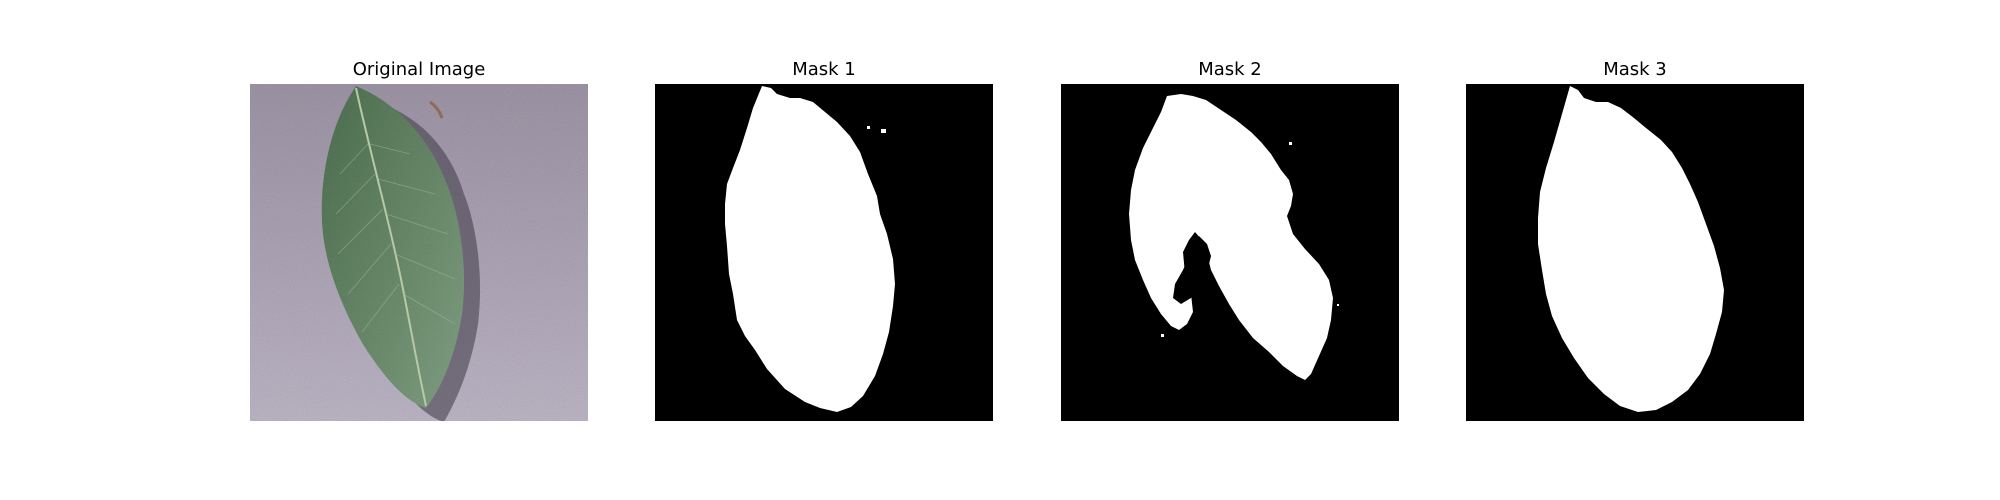 Image resolution: width=2000 pixels, height=500 pixels. I want to click on panel-title: Mask 2, so click(1230, 69).